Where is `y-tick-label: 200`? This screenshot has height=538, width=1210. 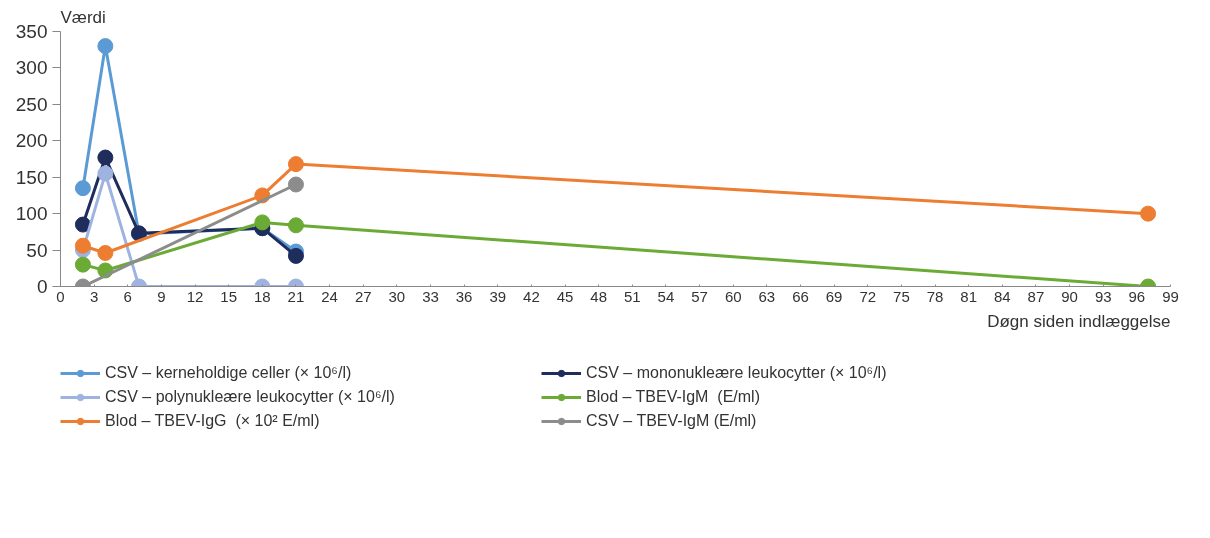
y-tick-label: 200 is located at coordinates (31, 141).